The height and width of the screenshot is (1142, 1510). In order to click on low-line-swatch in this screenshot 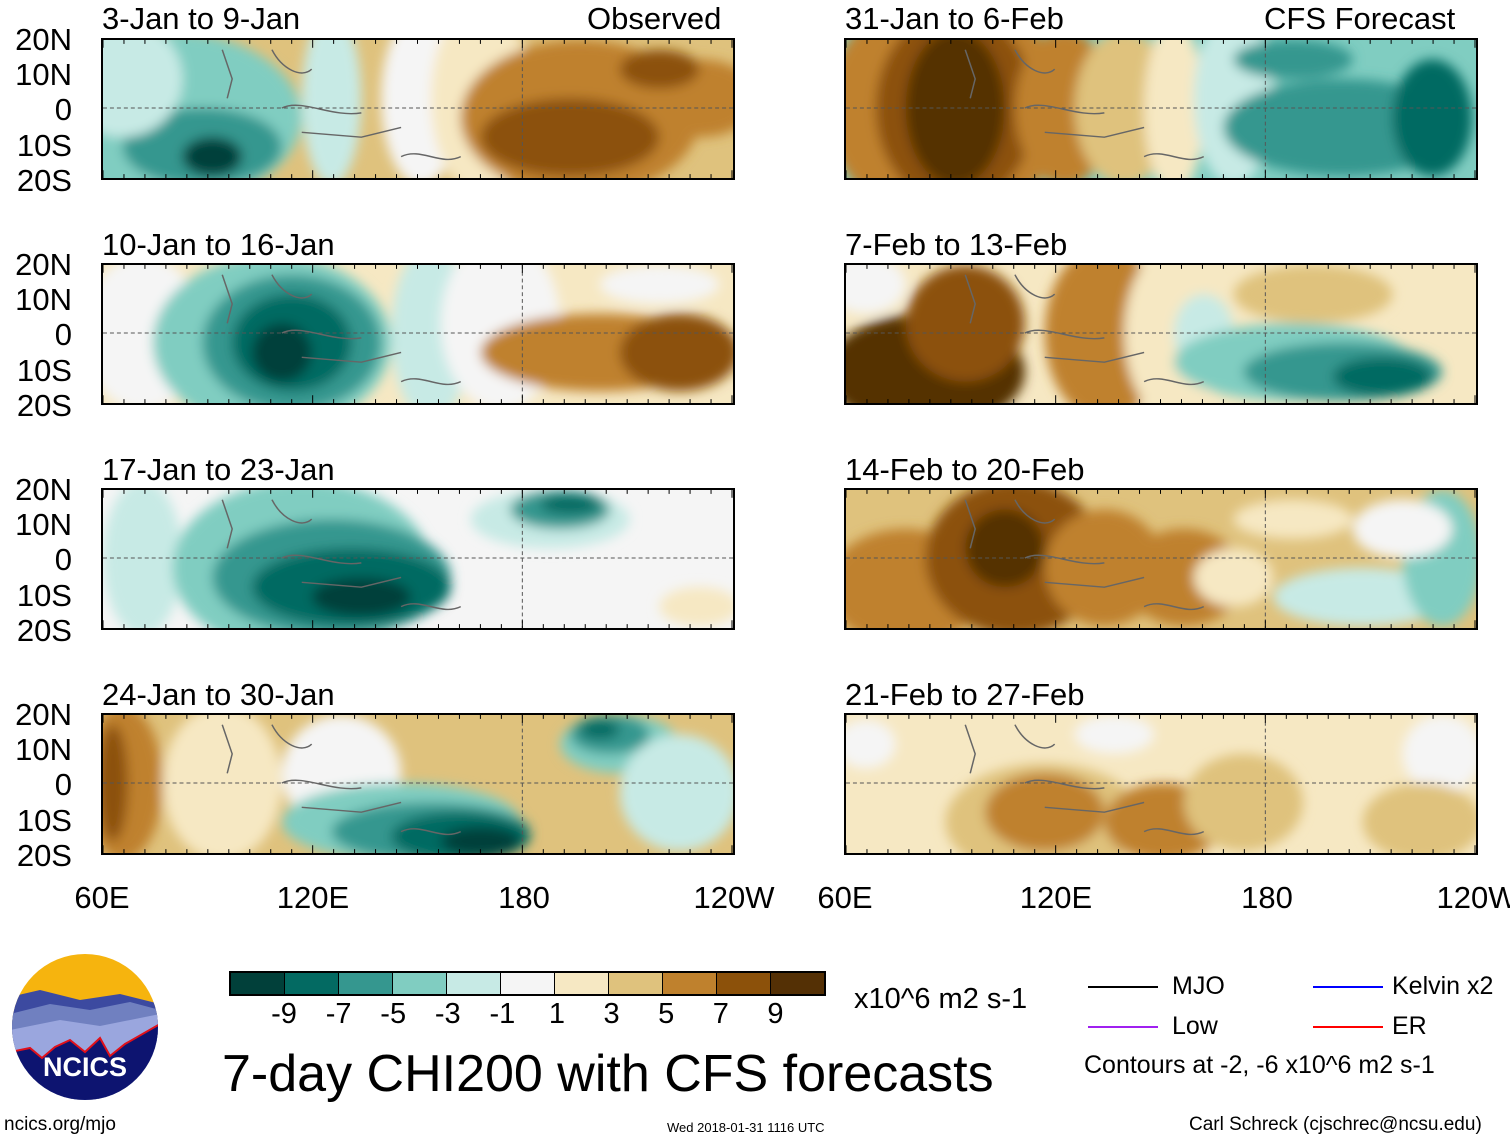, I will do `click(1123, 1027)`.